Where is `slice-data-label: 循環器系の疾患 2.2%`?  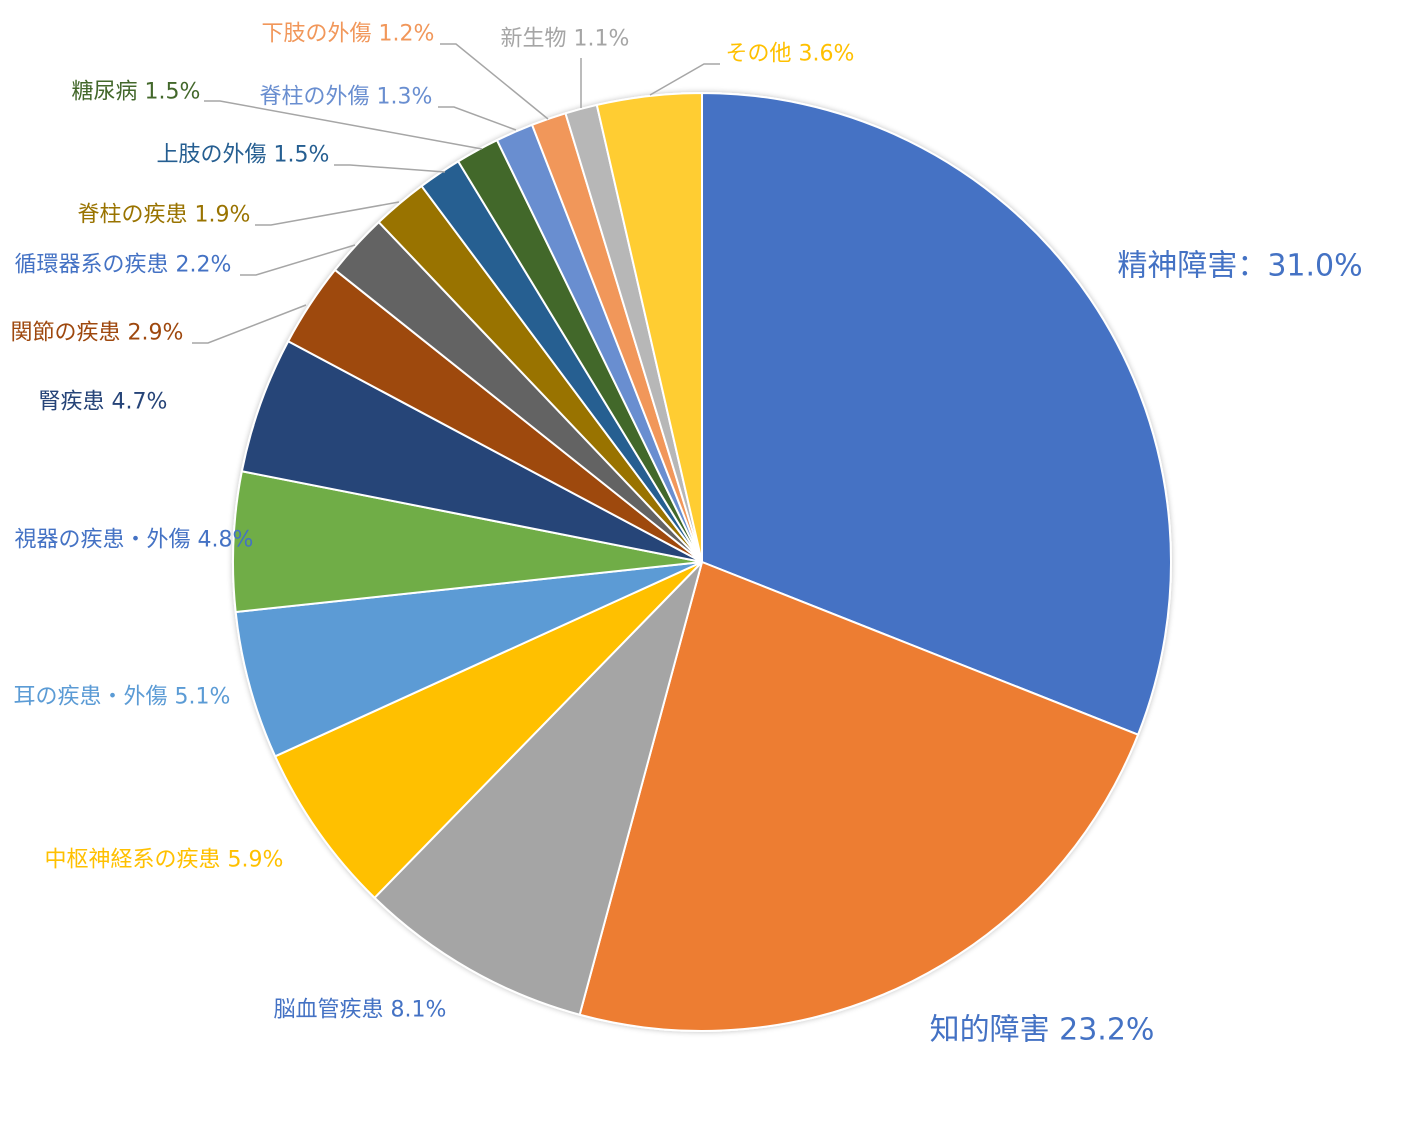
slice-data-label: 循環器系の疾患 2.2% is located at coordinates (123, 265).